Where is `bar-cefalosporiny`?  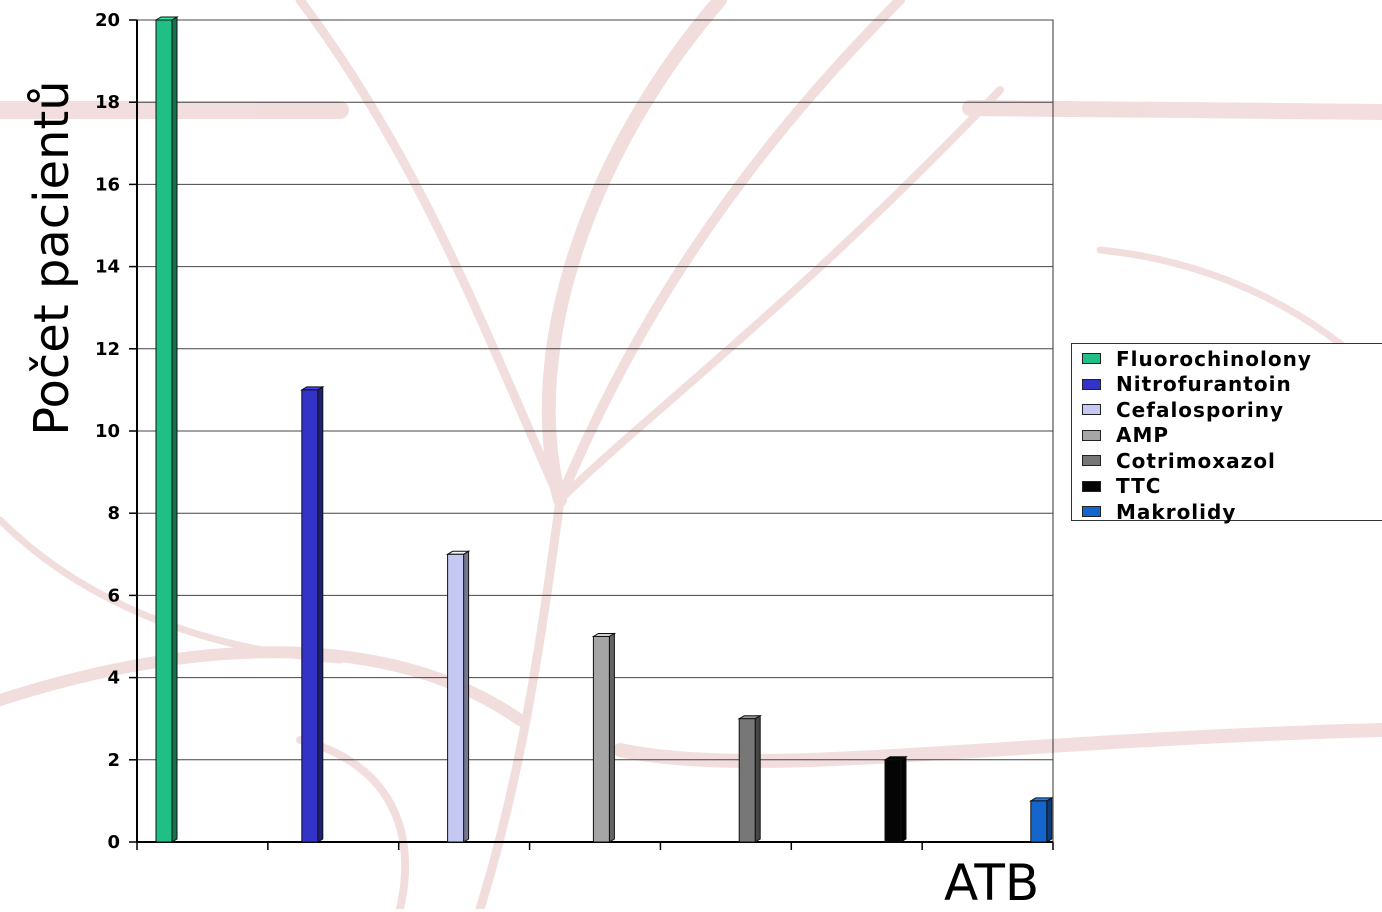
bar-cefalosporiny is located at coordinates (458, 696).